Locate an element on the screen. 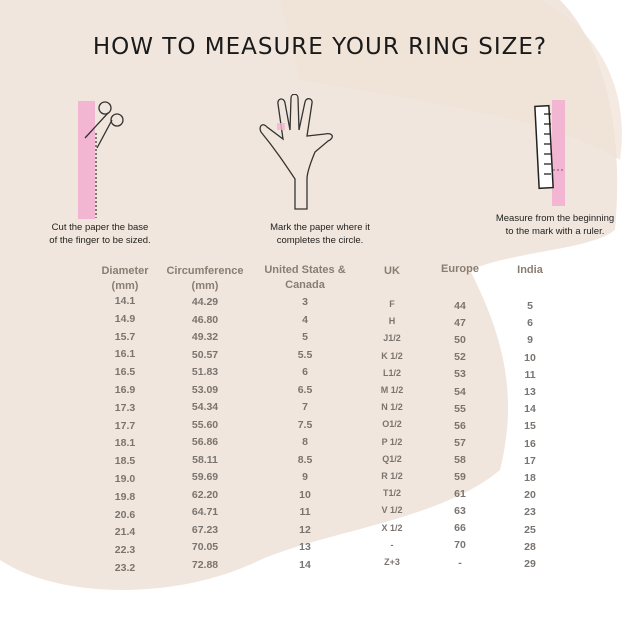  table-cell: V 1/2 is located at coordinates (392, 510).